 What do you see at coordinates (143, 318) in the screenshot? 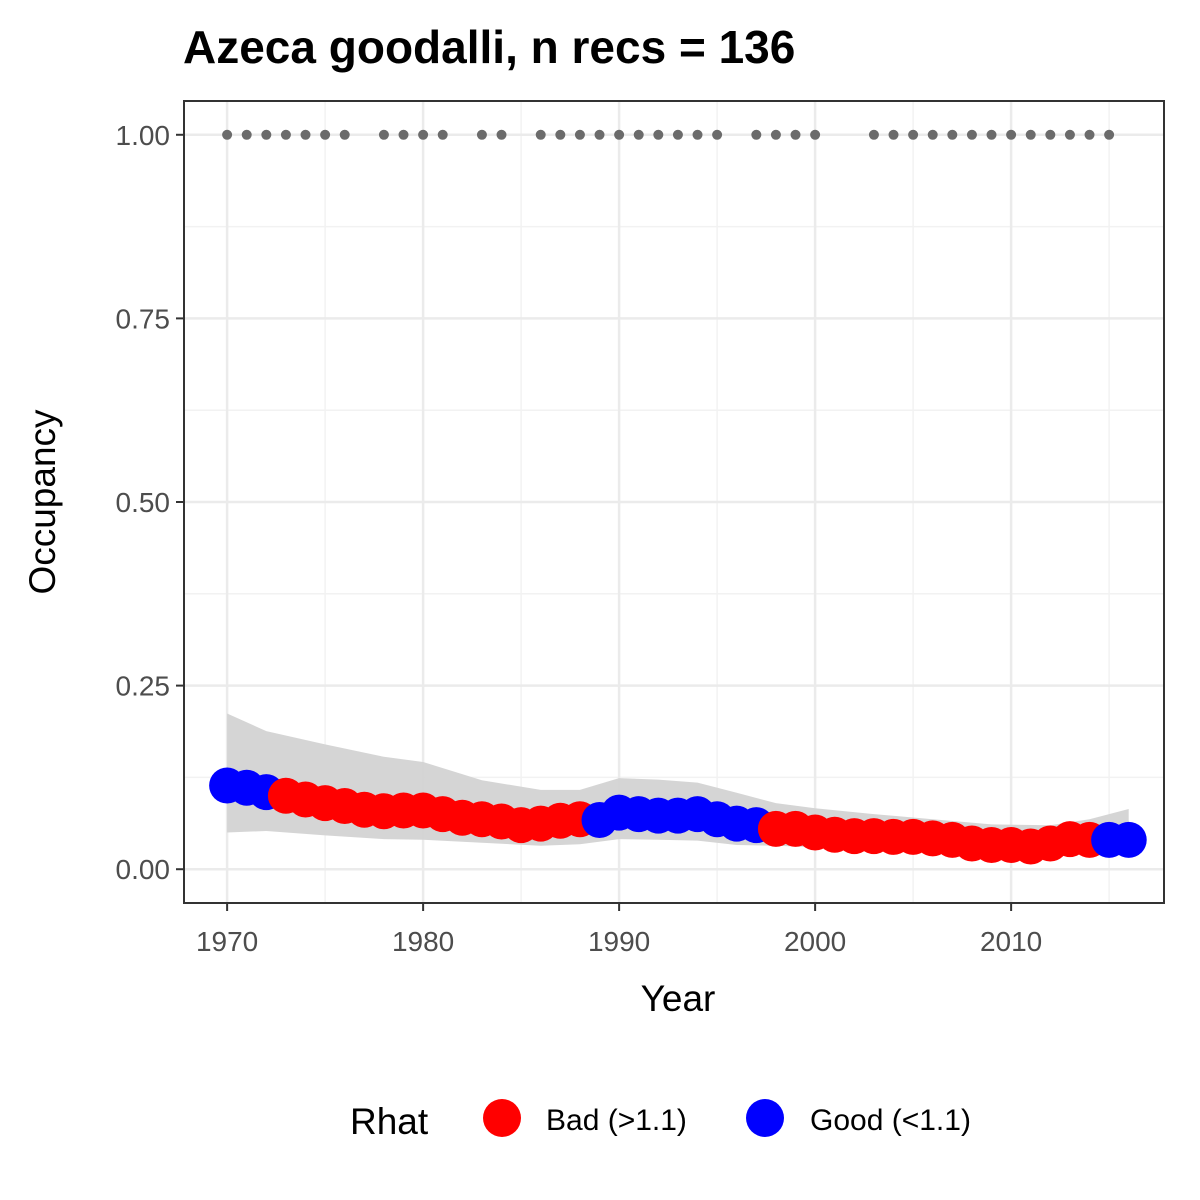
I see `y-tick-label: 0.75` at bounding box center [143, 318].